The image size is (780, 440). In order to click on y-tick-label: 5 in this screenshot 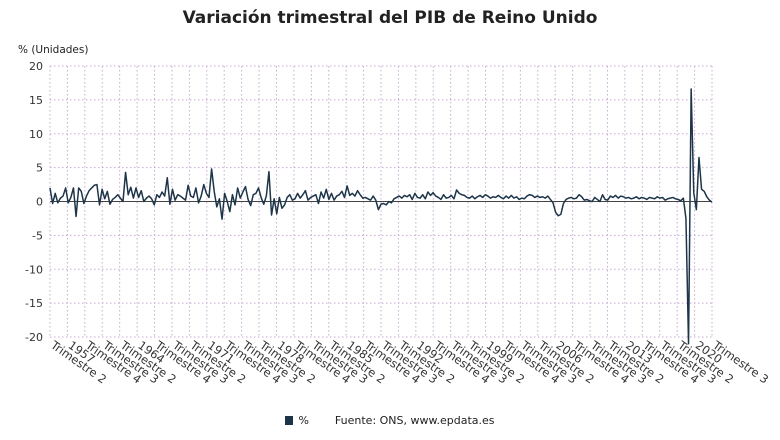, I will do `click(39, 168)`.